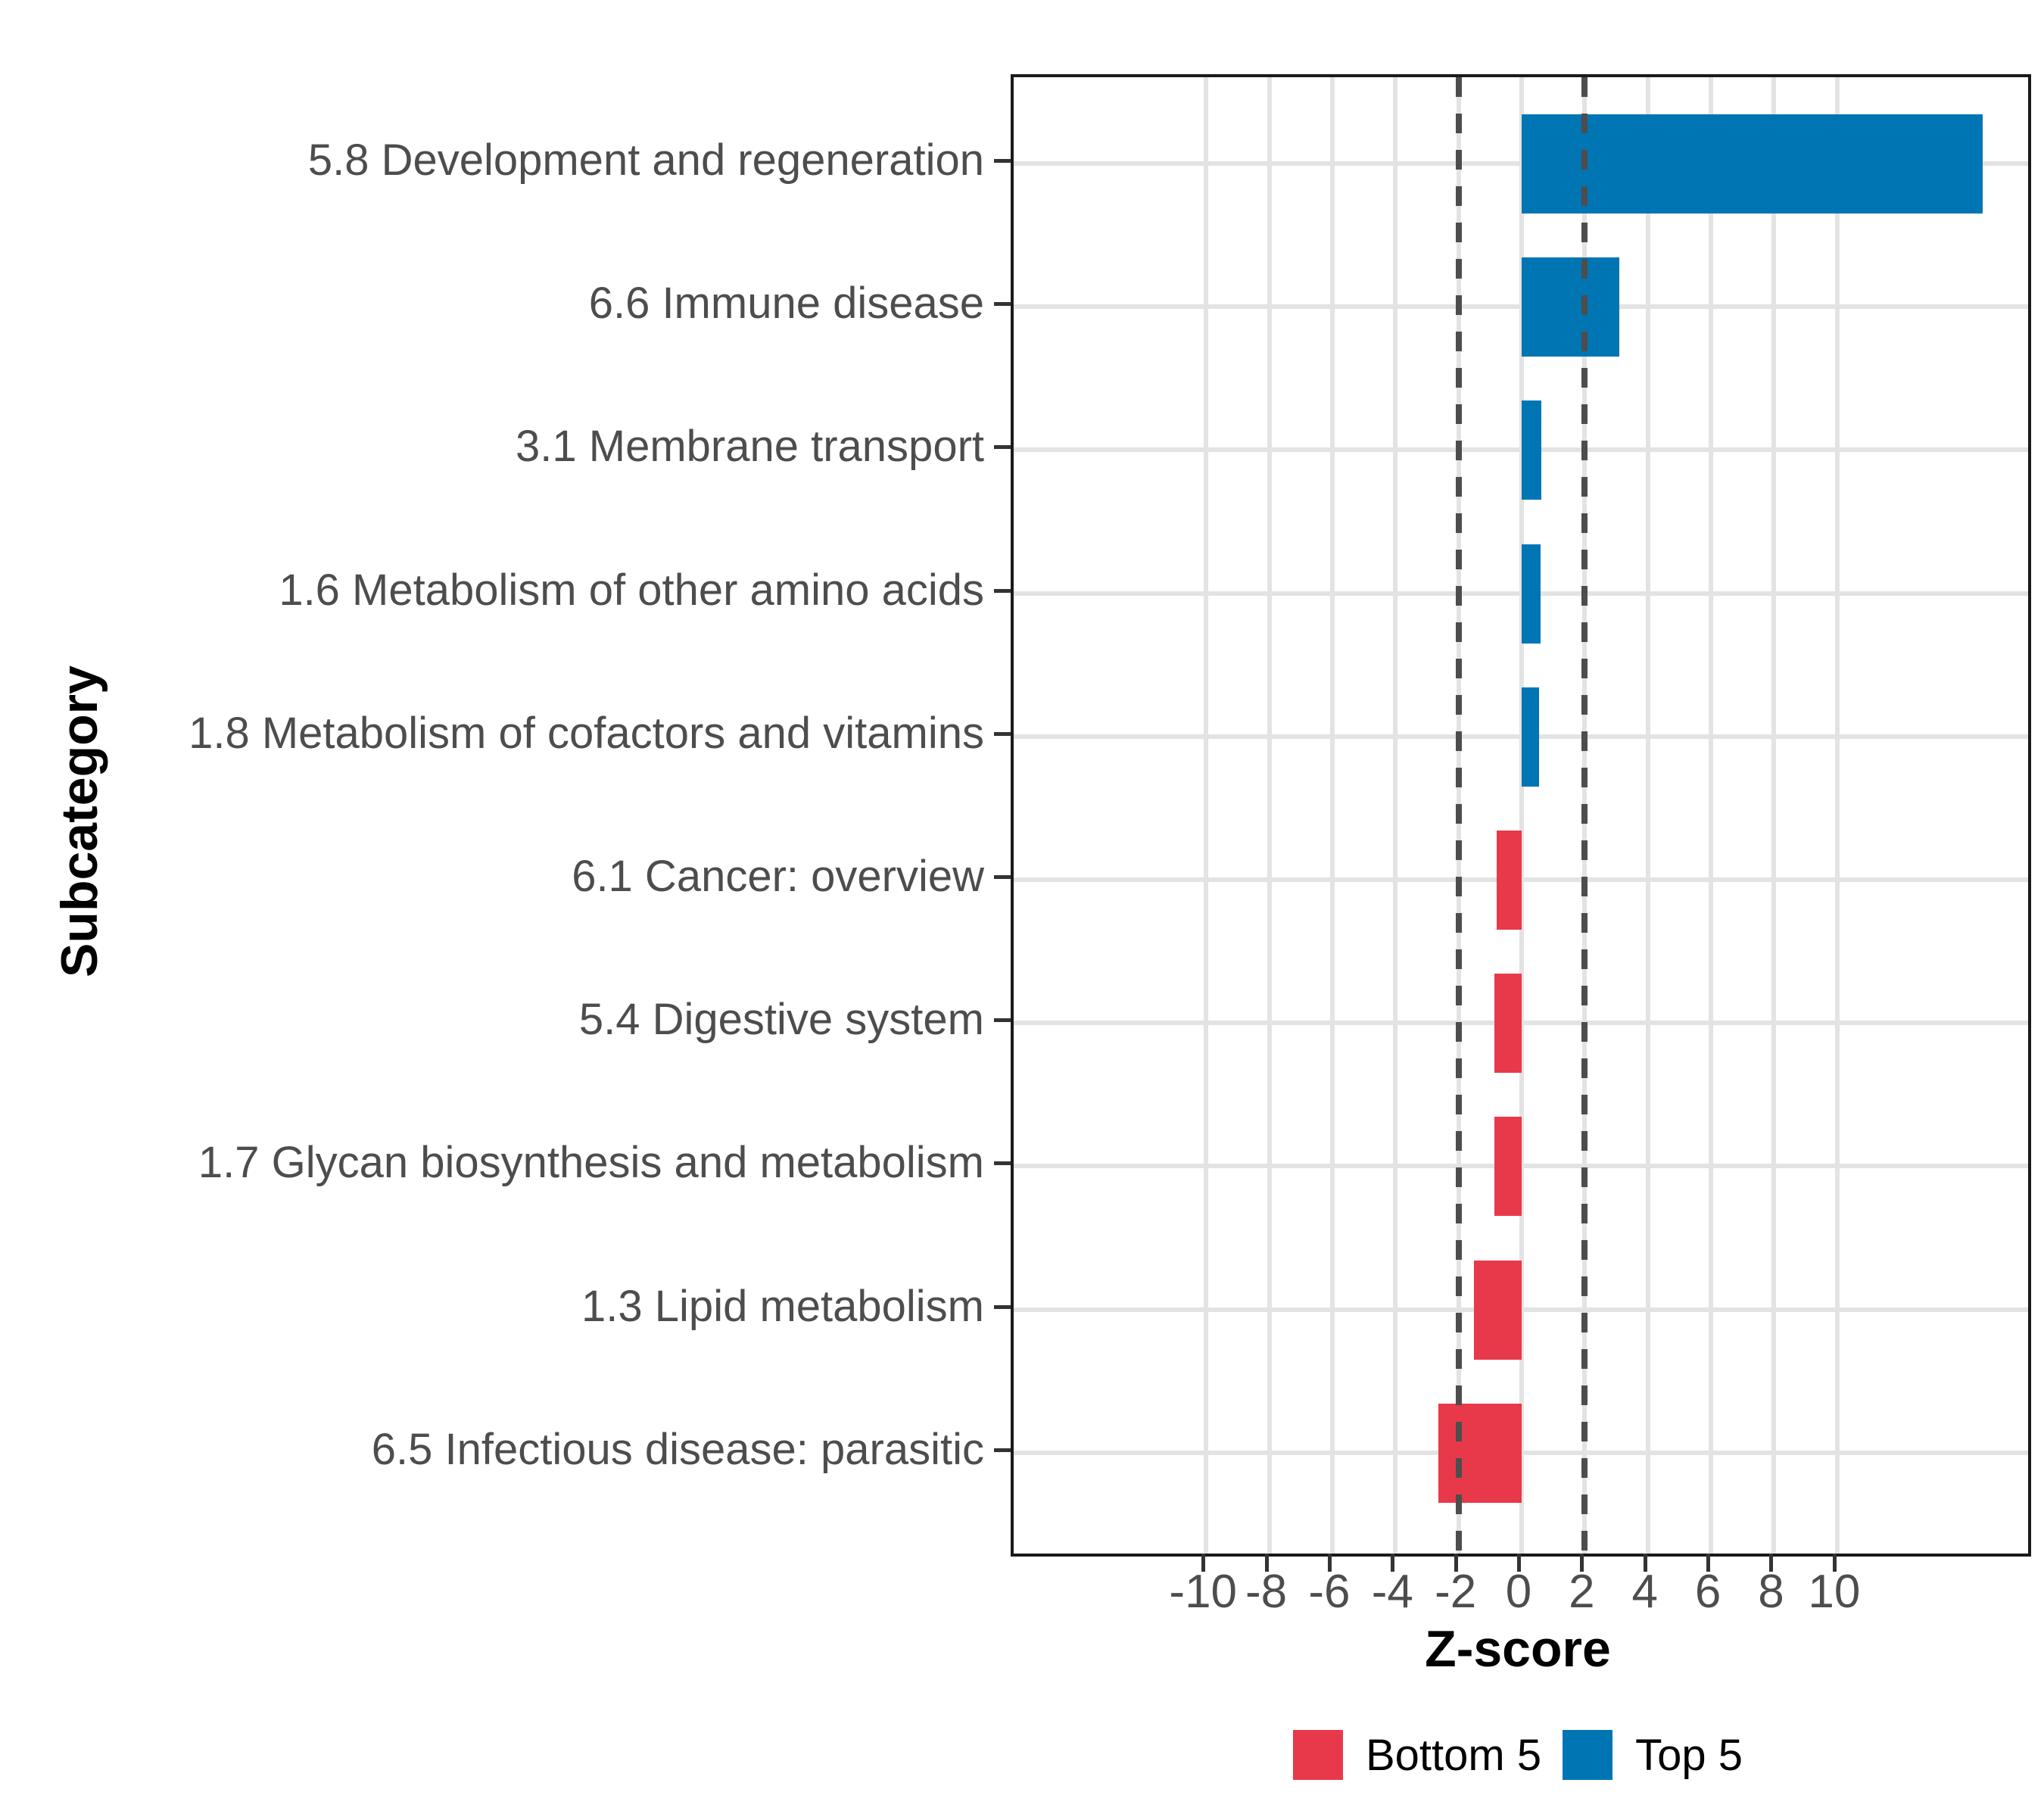 This screenshot has height=1817, width=2044. What do you see at coordinates (1708, 1592) in the screenshot?
I see `x-axis-tick-label: 6` at bounding box center [1708, 1592].